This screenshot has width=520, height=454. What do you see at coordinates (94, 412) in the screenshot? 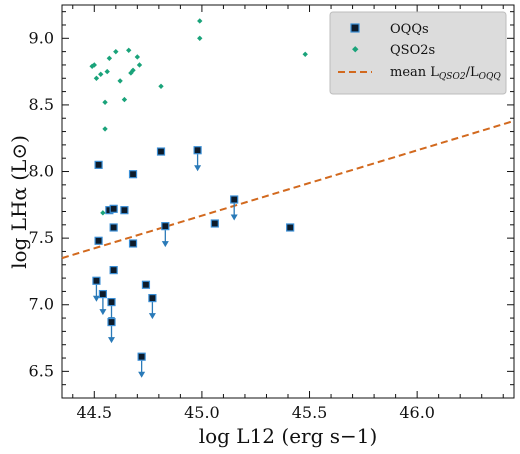
I see `x-tick-label: 44.5` at bounding box center [94, 412].